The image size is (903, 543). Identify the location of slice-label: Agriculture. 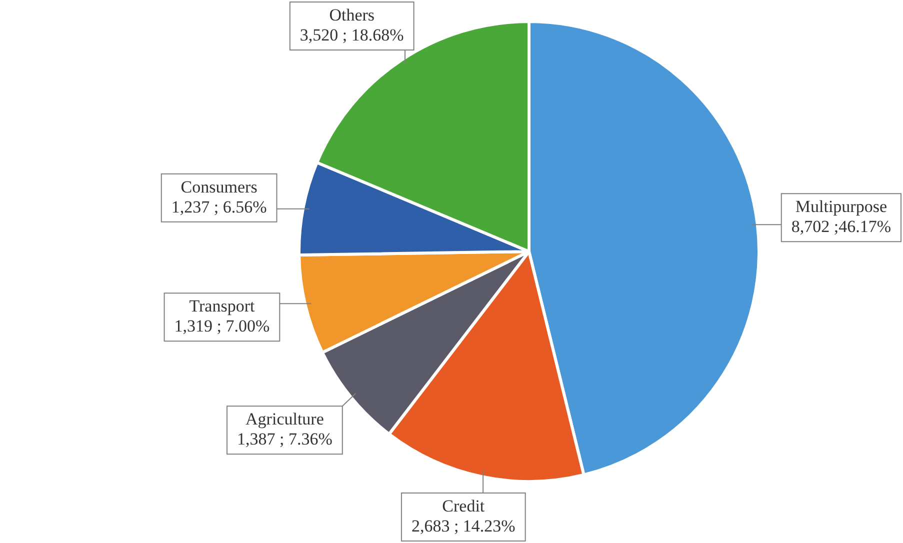
(285, 419).